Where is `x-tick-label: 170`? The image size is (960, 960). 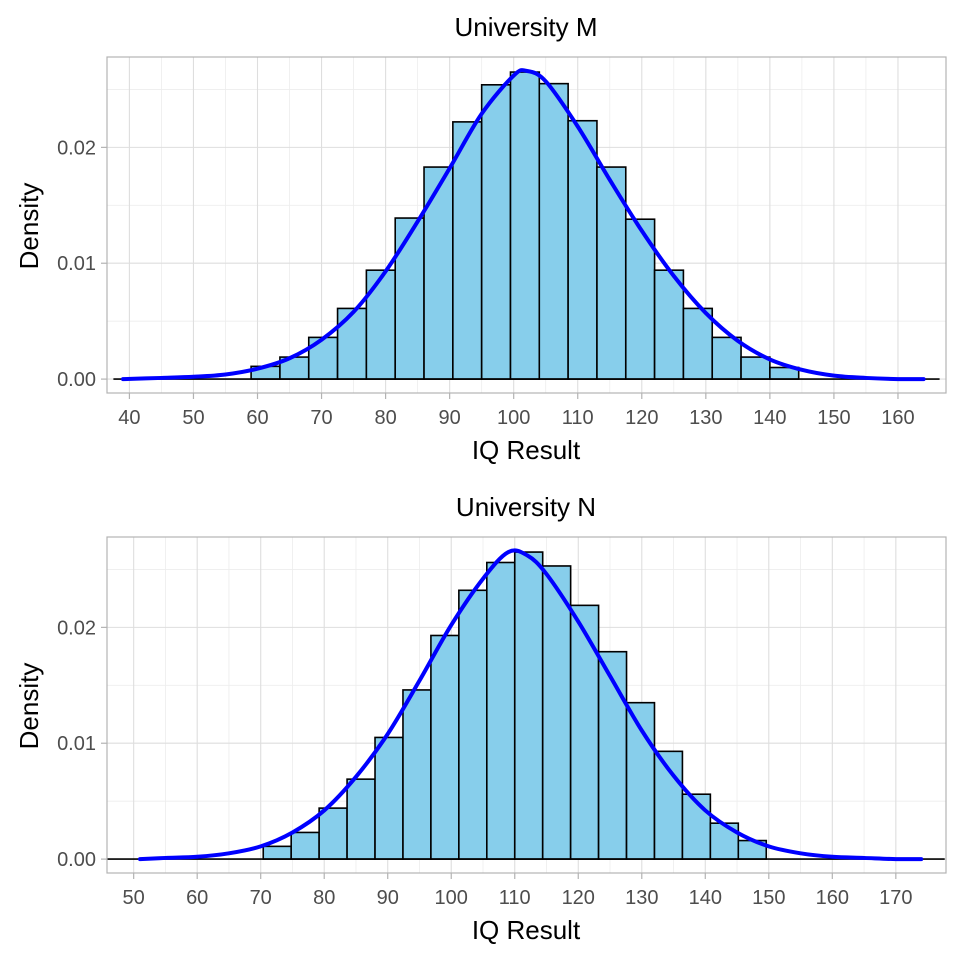 x-tick-label: 170 is located at coordinates (895, 898).